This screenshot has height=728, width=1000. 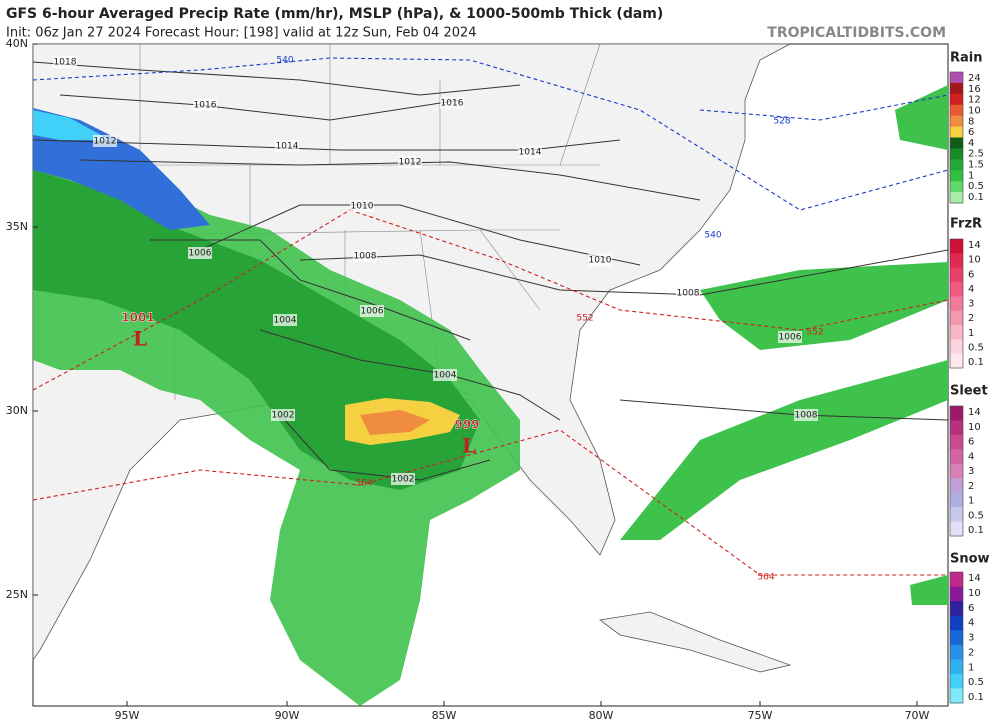 I want to click on legend-title: Rain, so click(x=966, y=58).